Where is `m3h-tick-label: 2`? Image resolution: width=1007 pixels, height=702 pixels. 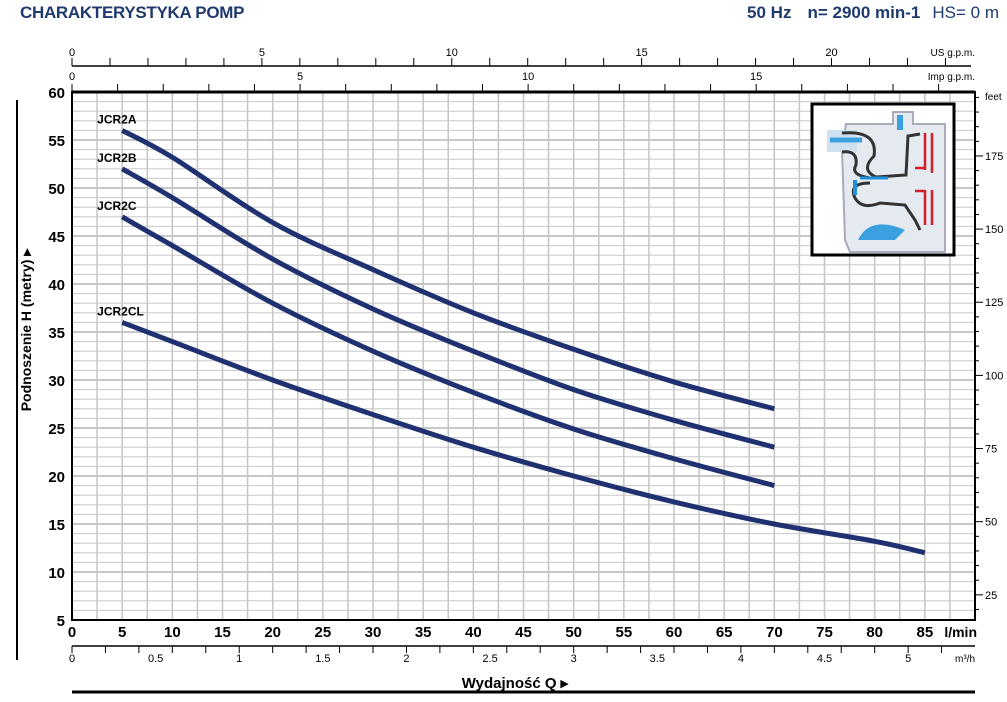 m3h-tick-label: 2 is located at coordinates (406, 659).